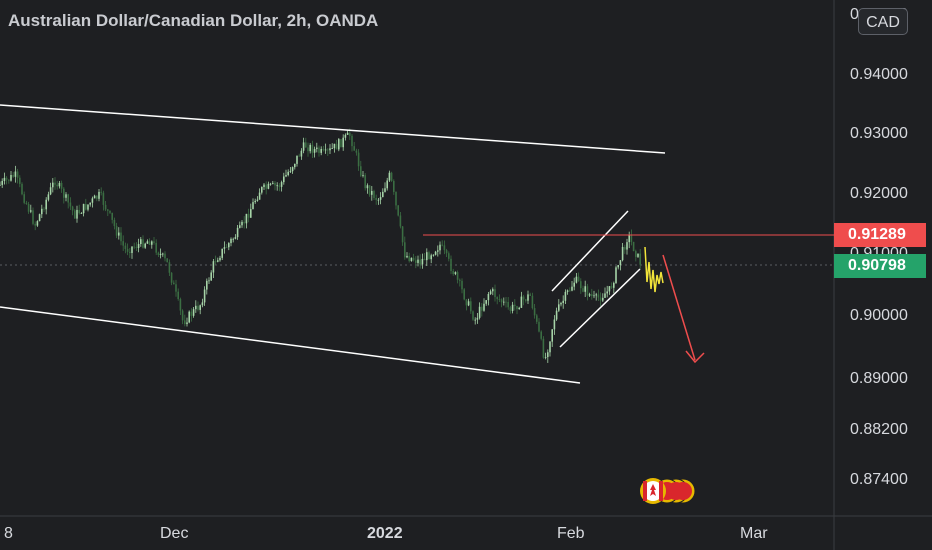 The height and width of the screenshot is (550, 932). Describe the element at coordinates (600, 308) in the screenshot. I see `flag-lower-line` at that location.